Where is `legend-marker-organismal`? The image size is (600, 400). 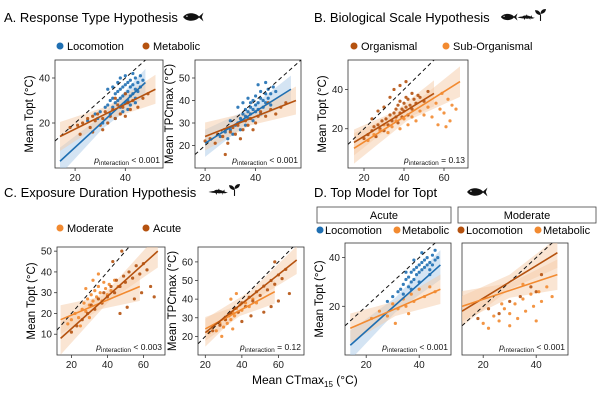 legend-marker-organismal is located at coordinates (354, 46).